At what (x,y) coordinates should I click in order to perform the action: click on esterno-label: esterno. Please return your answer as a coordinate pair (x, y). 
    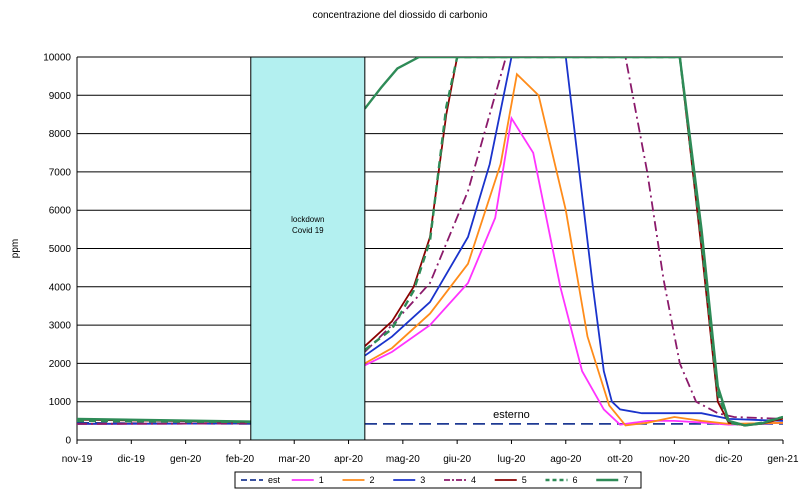
    Looking at the image, I should click on (511, 415).